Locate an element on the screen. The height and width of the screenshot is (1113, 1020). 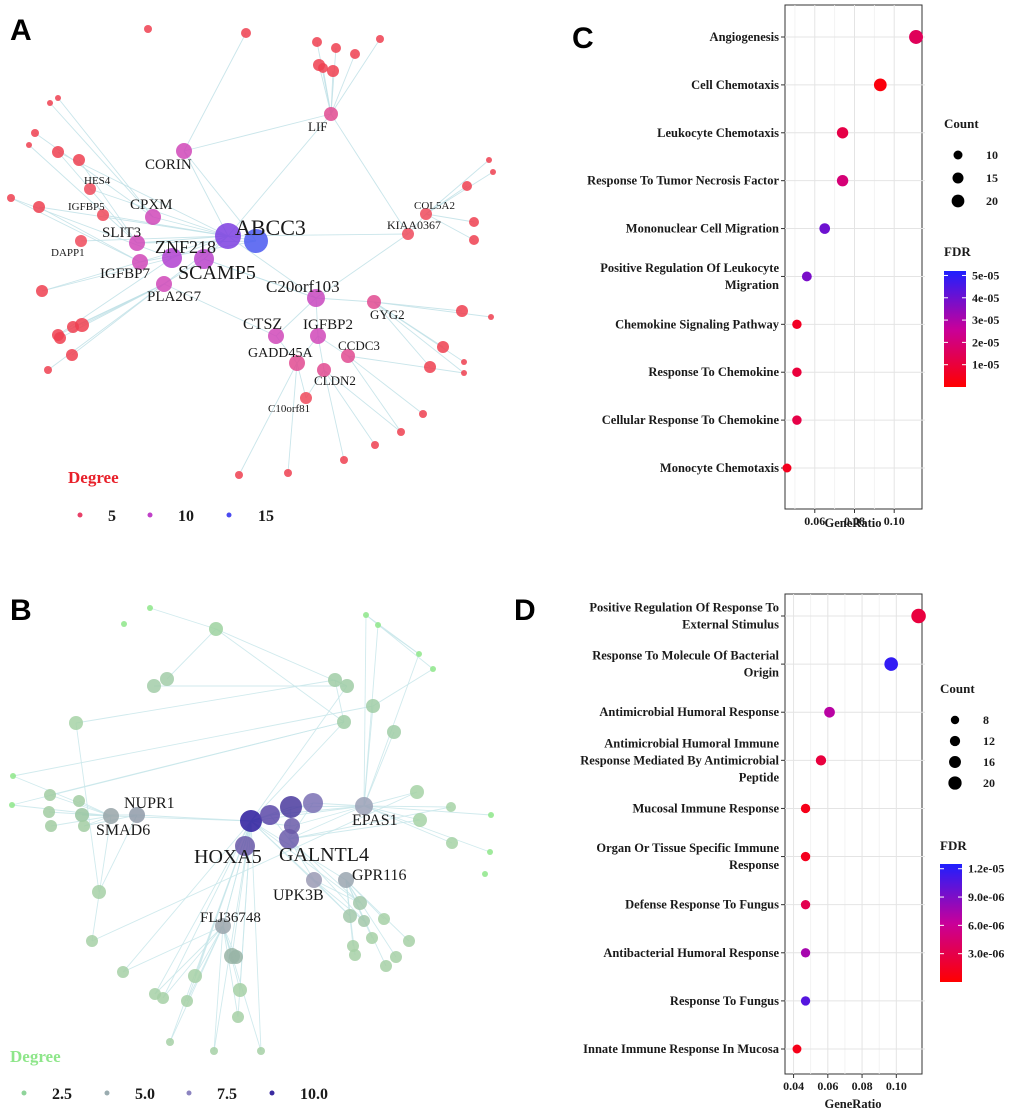
degree-legend-a: Degree 5 10 15 is located at coordinates (171, 496).